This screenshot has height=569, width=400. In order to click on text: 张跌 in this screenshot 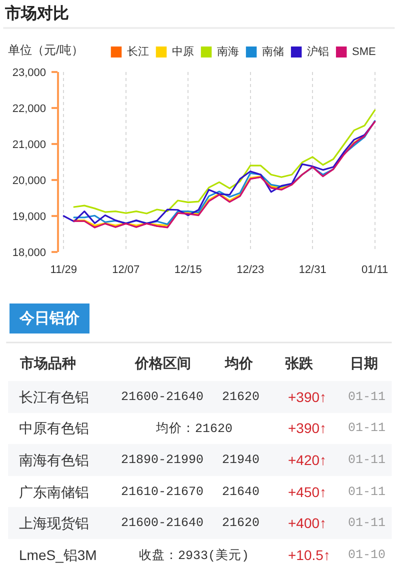, I will do `click(299, 363)`.